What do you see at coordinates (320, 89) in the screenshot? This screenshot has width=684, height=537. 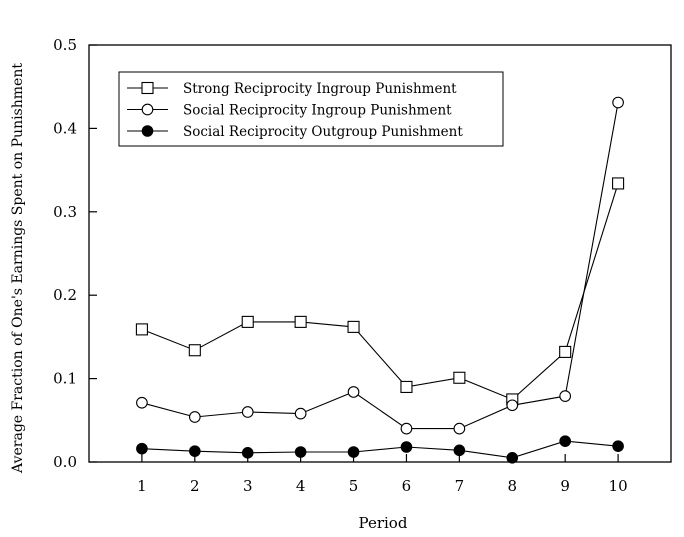 I see `legend-label: Strong Reciprocity Ingroup Punishment` at bounding box center [320, 89].